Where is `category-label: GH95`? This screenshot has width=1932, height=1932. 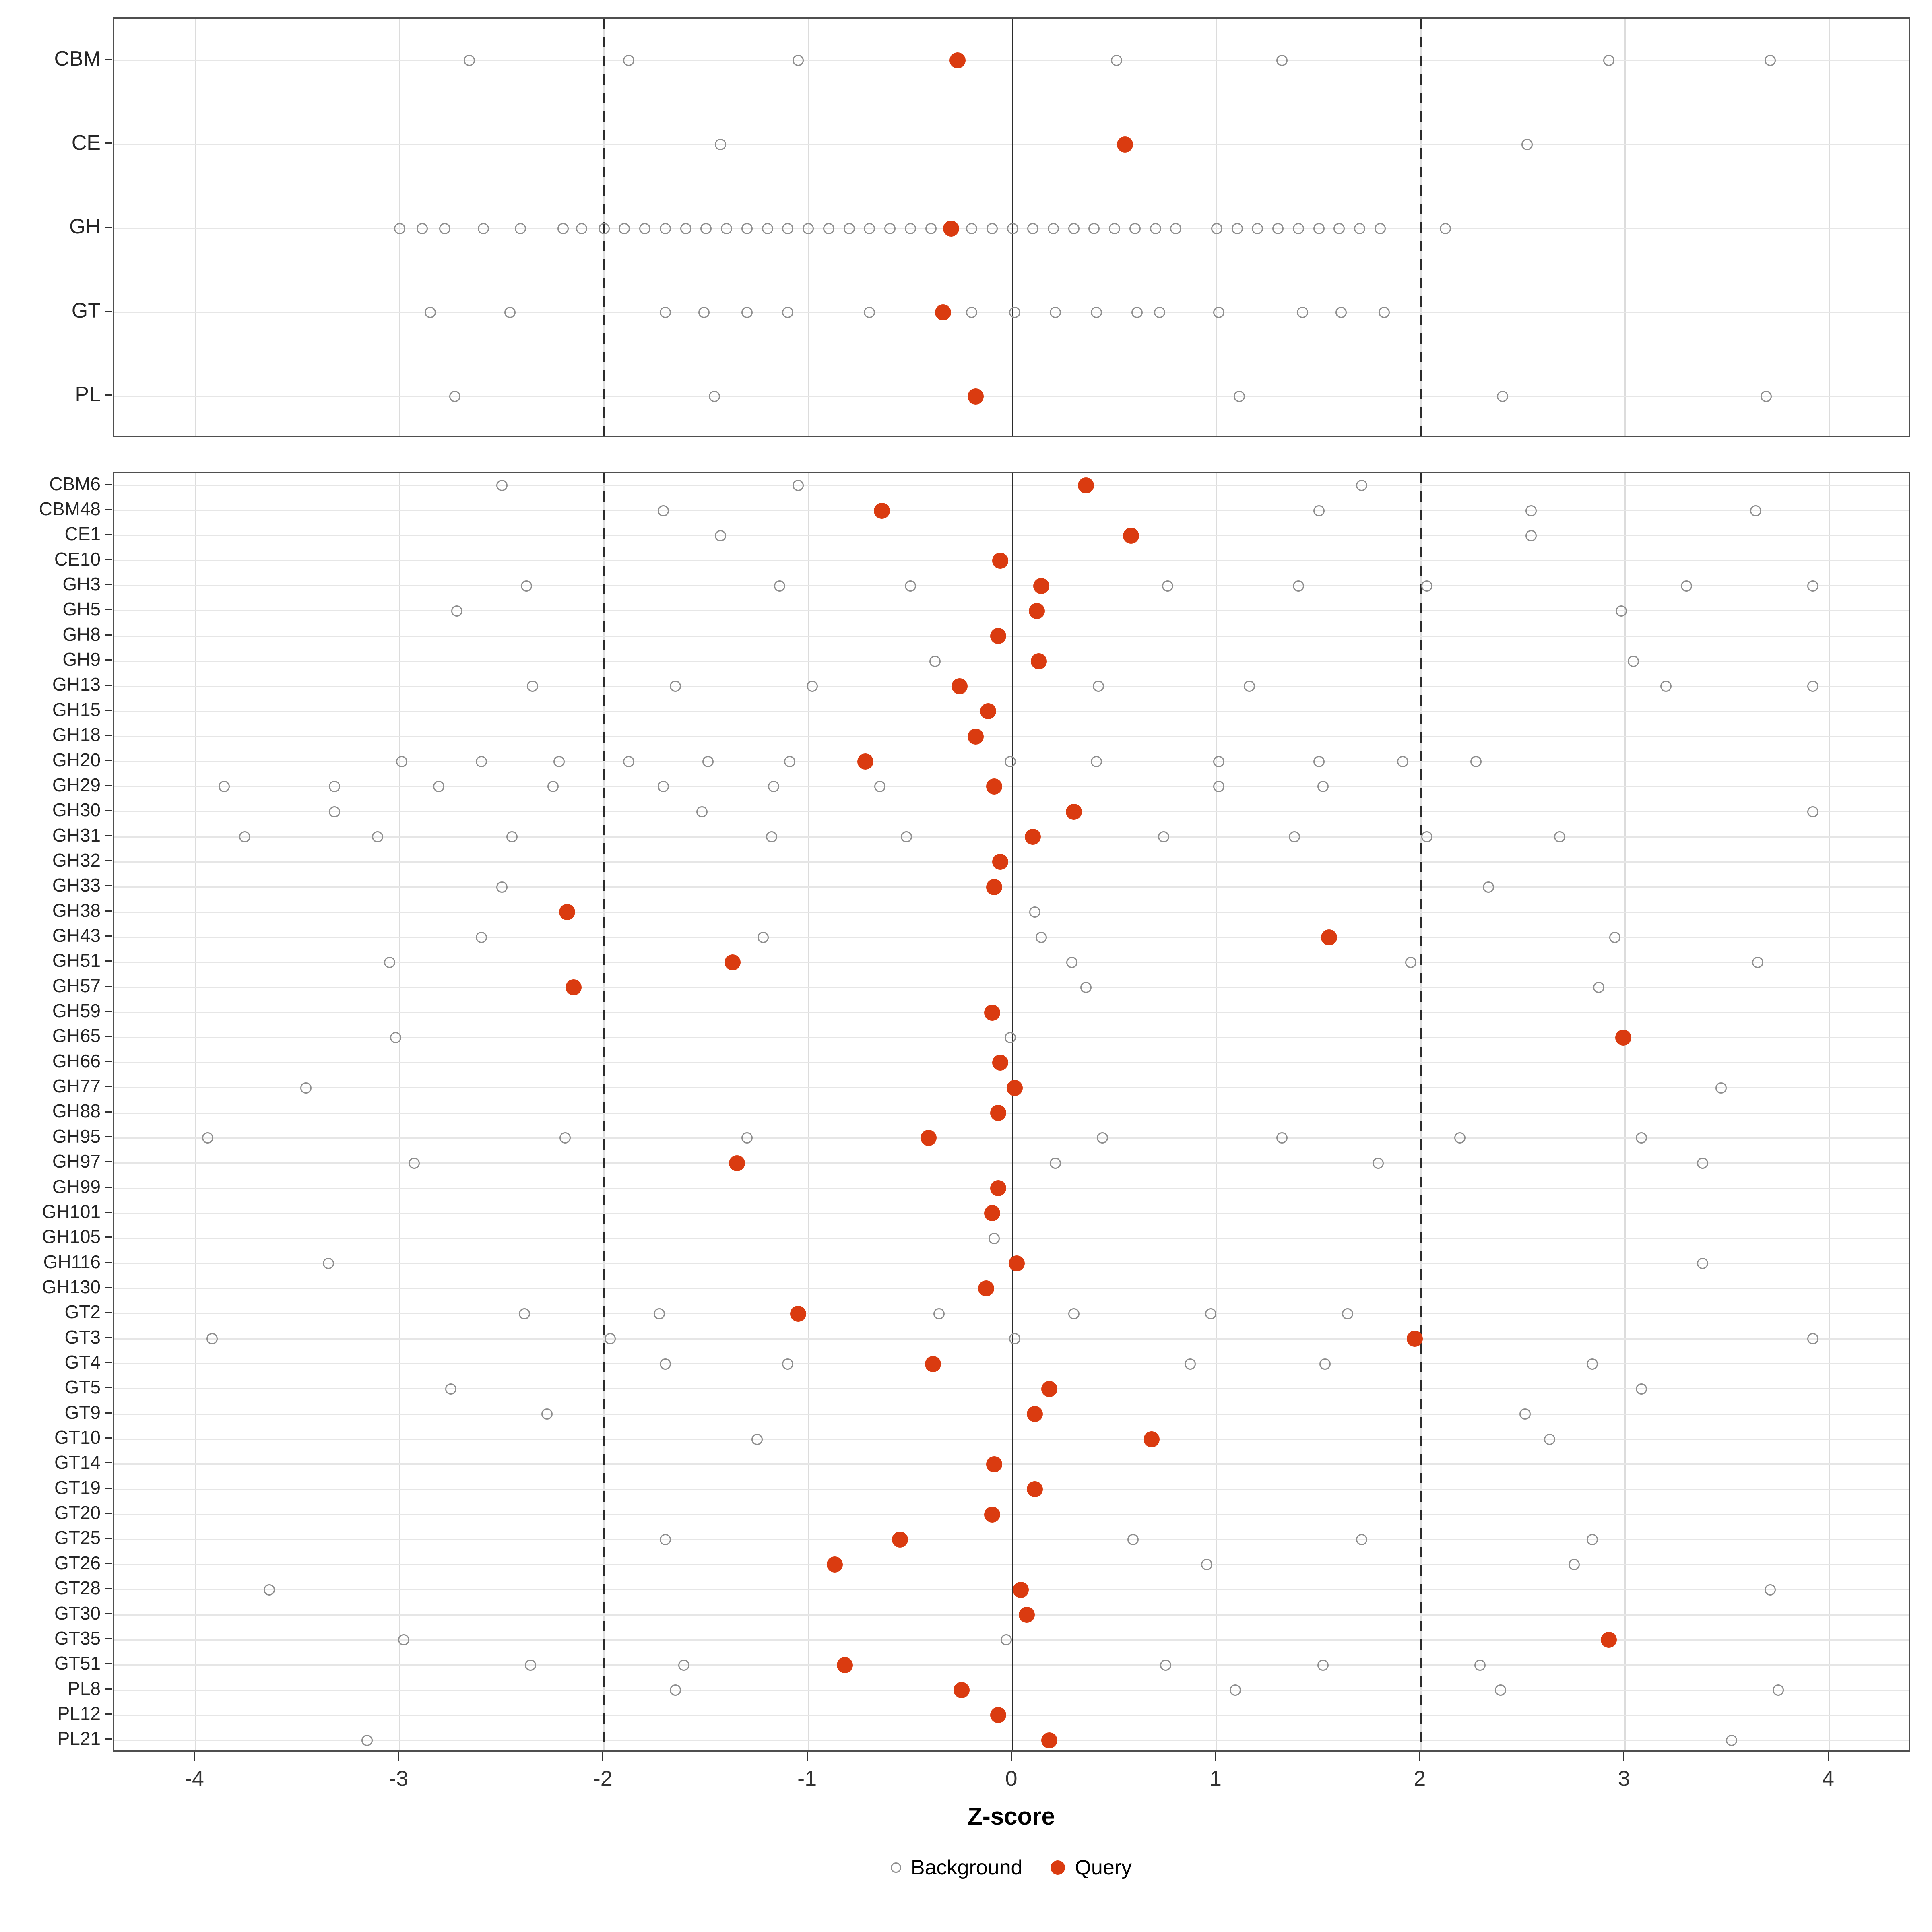
category-label: GH95 is located at coordinates (76, 1136).